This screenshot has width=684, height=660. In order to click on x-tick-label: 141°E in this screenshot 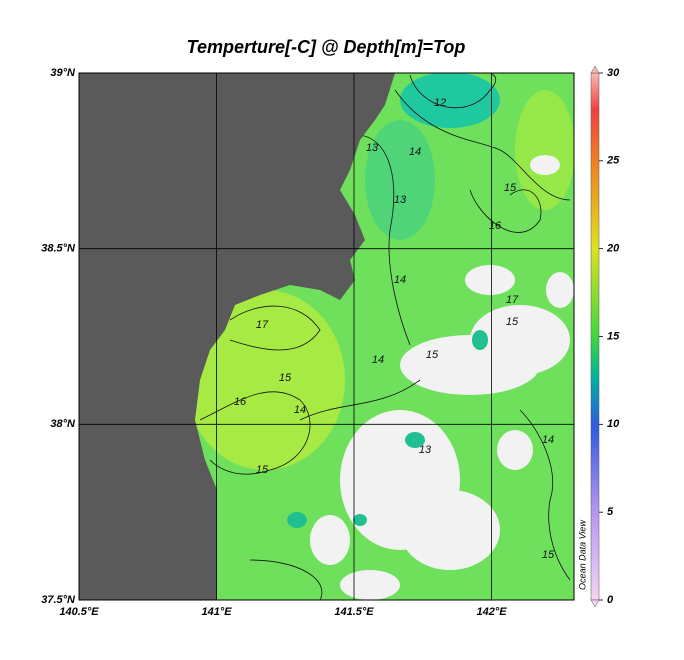, I will do `click(216, 612)`.